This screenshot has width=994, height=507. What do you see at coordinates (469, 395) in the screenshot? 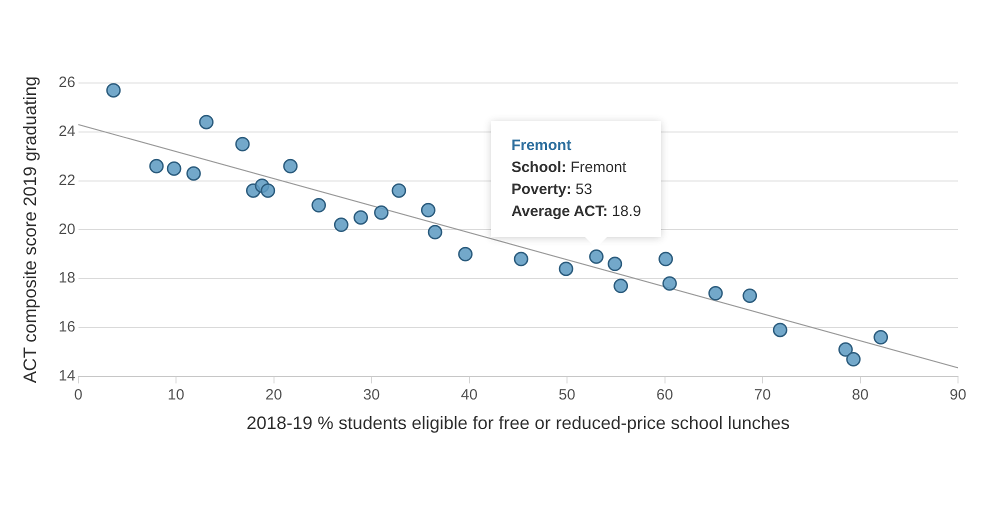
I see `x-tick-label: 40` at bounding box center [469, 395].